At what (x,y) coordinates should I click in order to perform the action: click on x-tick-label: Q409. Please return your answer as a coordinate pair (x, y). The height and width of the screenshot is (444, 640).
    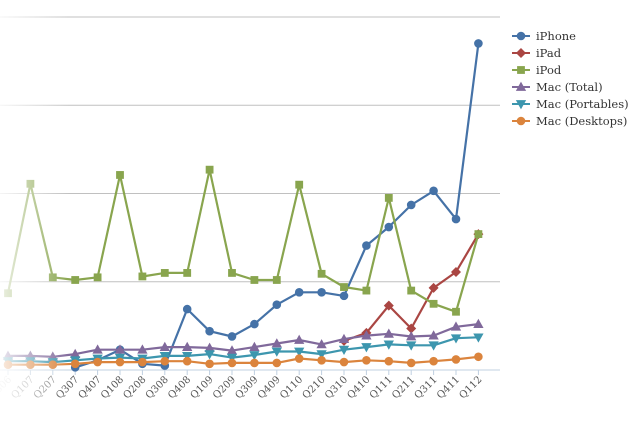
    Looking at the image, I should click on (269, 387).